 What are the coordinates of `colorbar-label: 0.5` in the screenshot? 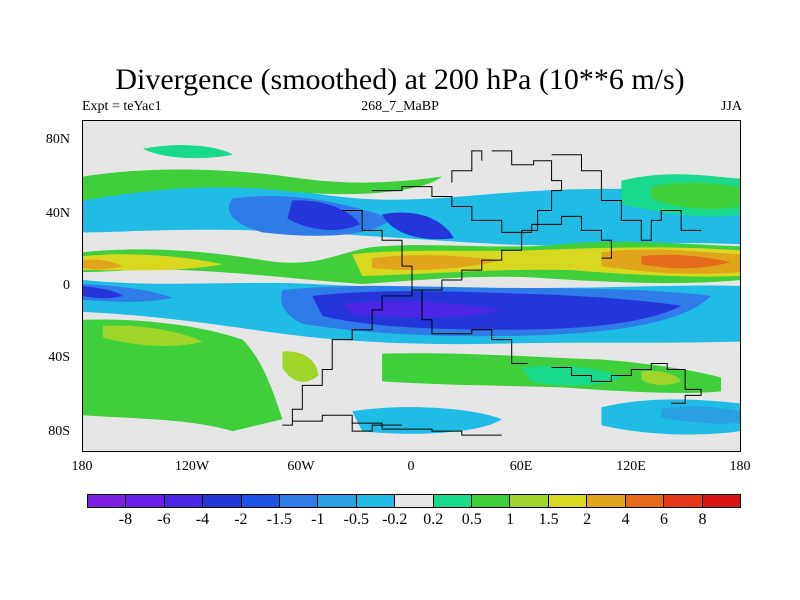 It's located at (471, 519).